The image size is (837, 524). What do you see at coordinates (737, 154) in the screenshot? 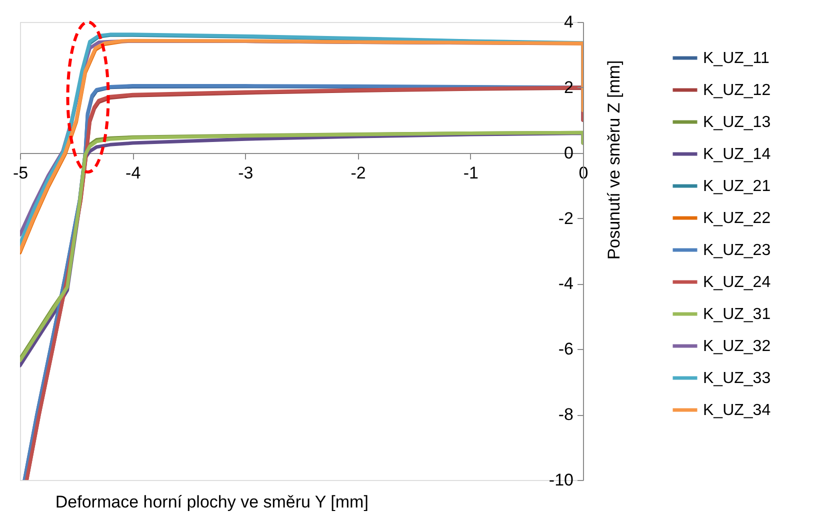
I see `legend-label: K_UZ_14` at bounding box center [737, 154].